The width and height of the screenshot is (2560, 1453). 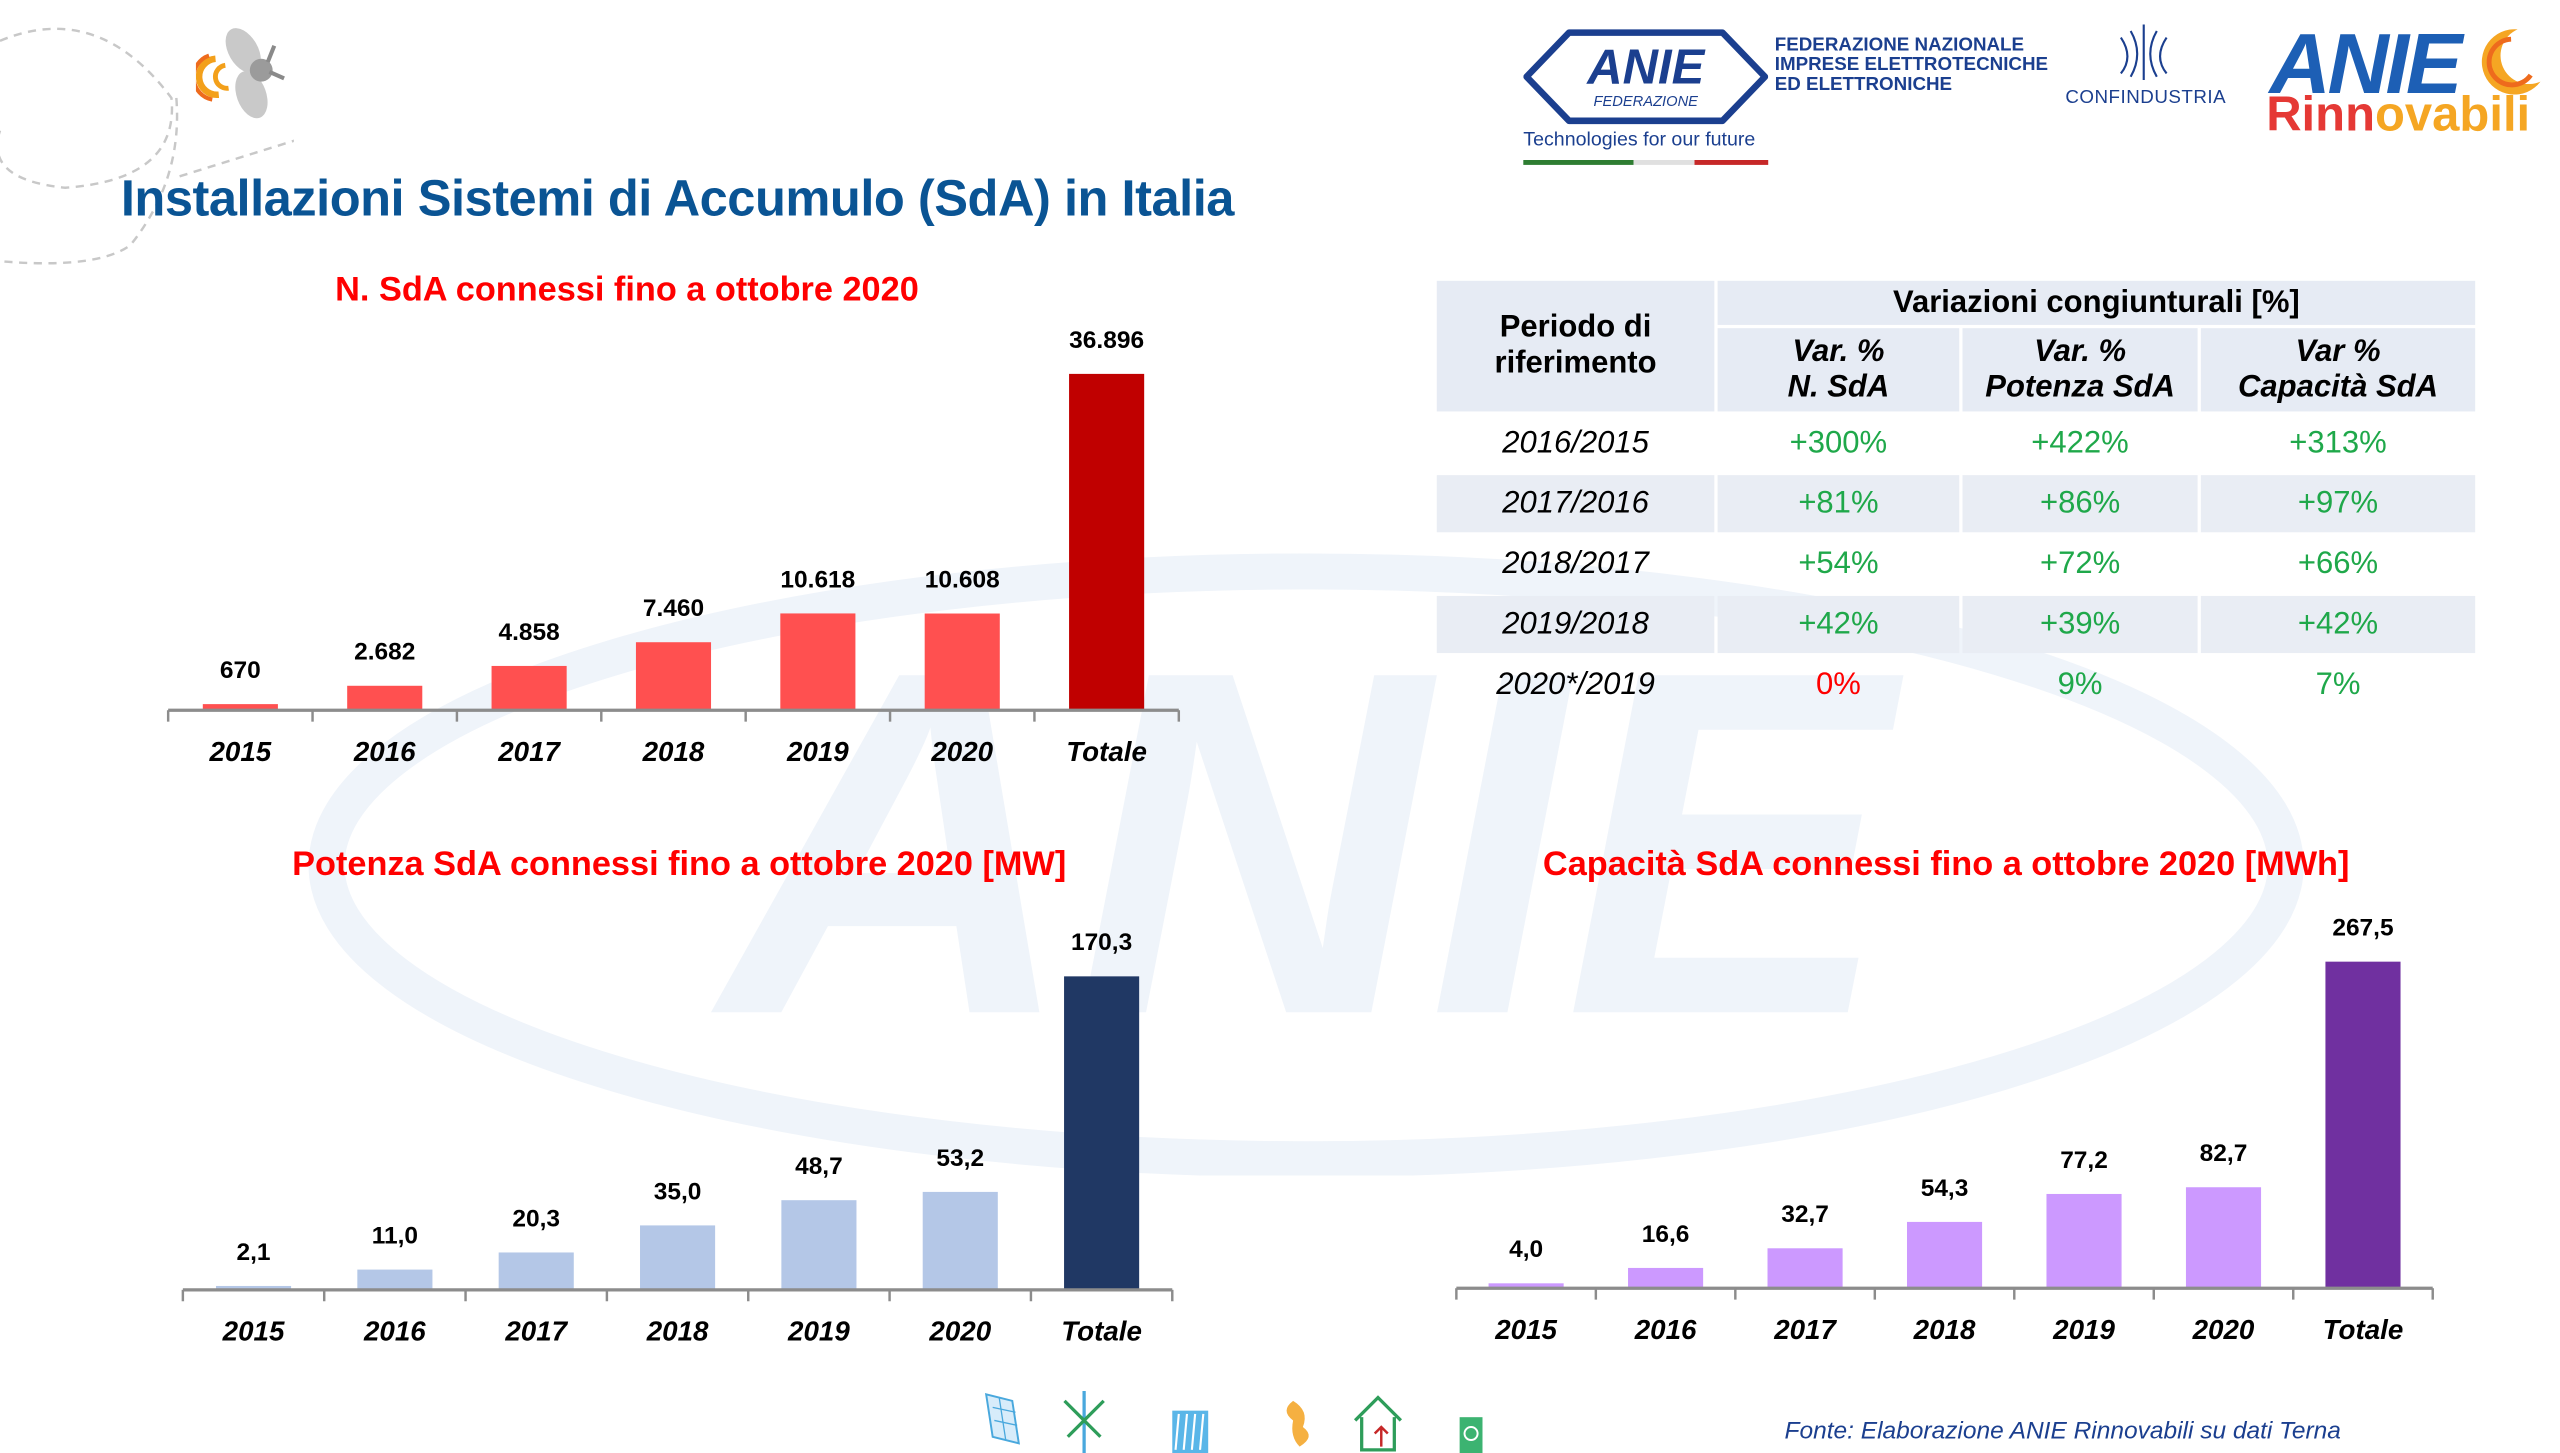 I want to click on var-n-sda-cell: +300%, so click(x=1838, y=442).